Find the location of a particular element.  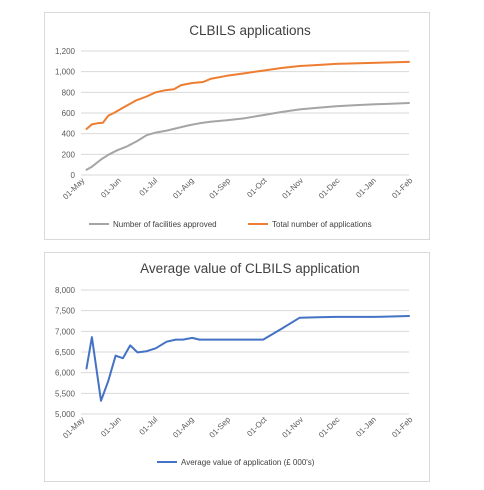

legend: Average value of application (£ 000's) is located at coordinates (236, 462).